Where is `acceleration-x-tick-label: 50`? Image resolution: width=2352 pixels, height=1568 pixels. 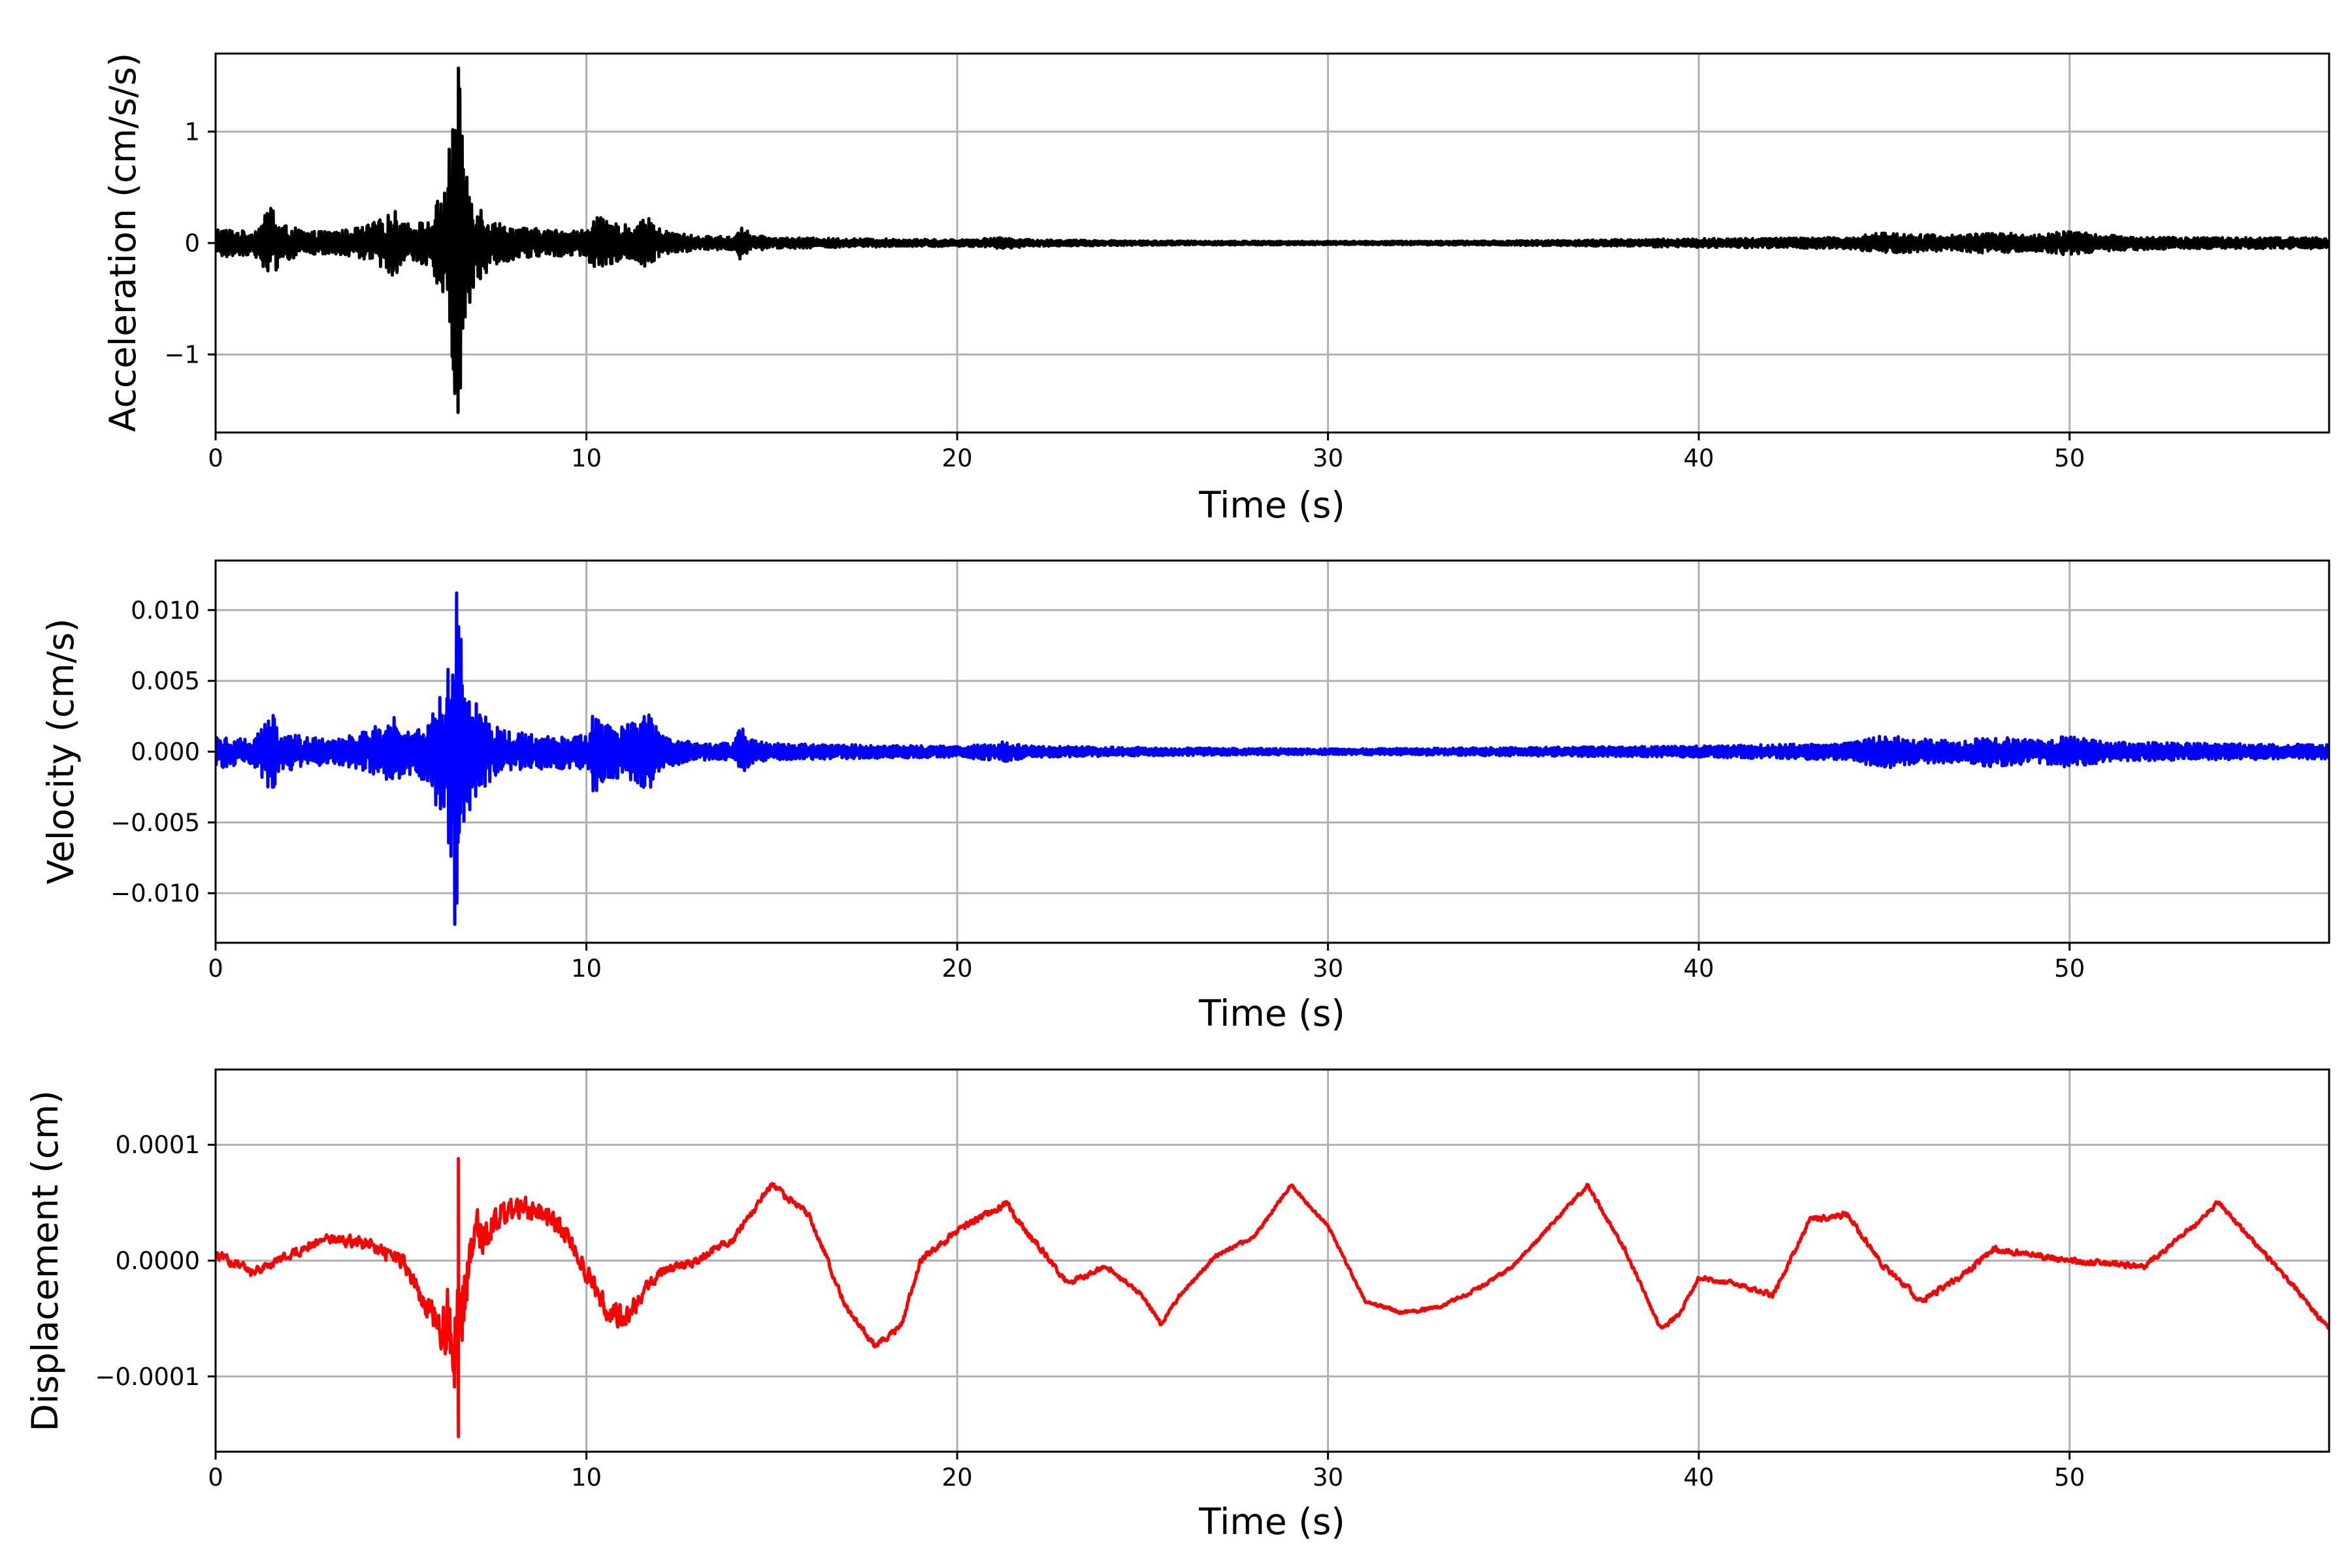 acceleration-x-tick-label: 50 is located at coordinates (2069, 458).